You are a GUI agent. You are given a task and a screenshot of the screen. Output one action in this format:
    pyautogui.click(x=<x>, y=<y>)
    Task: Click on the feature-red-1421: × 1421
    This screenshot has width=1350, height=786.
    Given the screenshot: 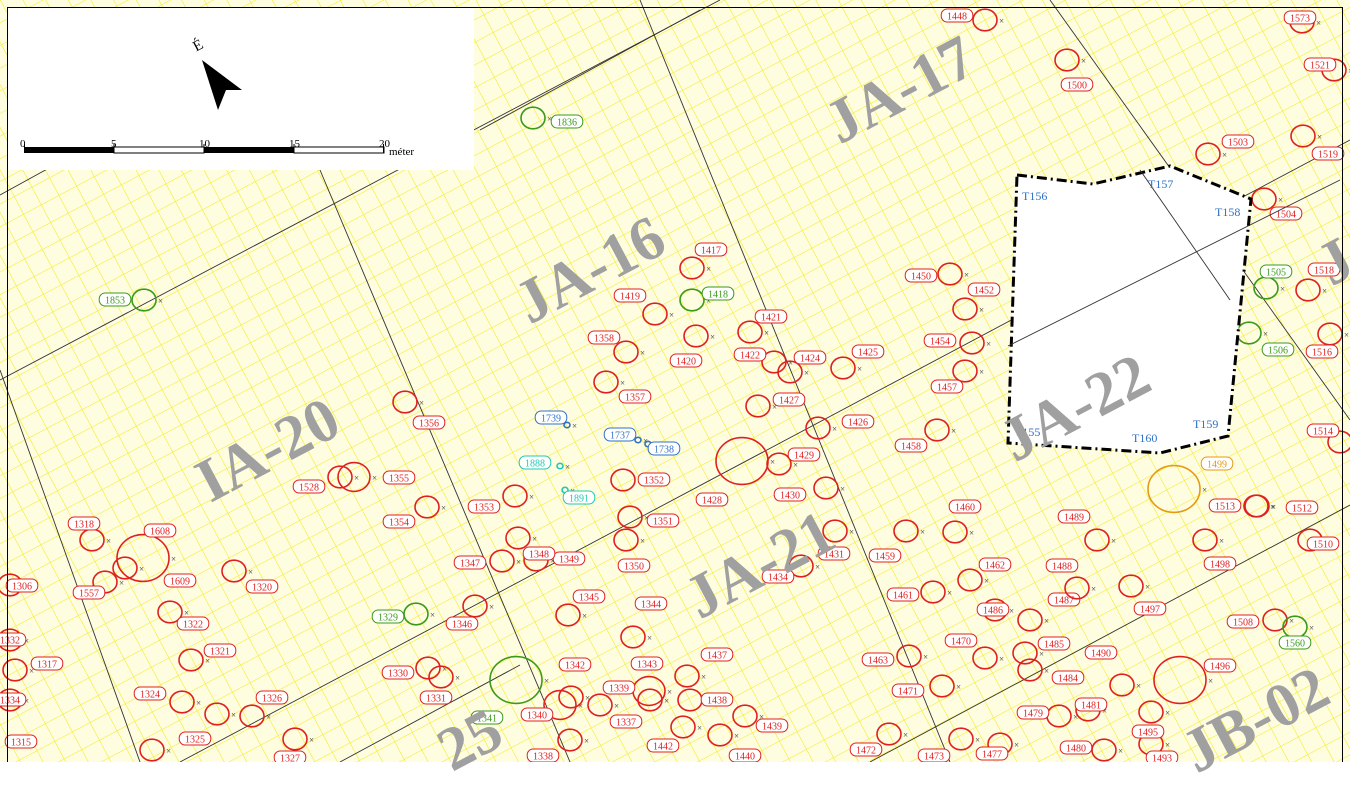 What is the action you would take?
    pyautogui.click(x=762, y=326)
    